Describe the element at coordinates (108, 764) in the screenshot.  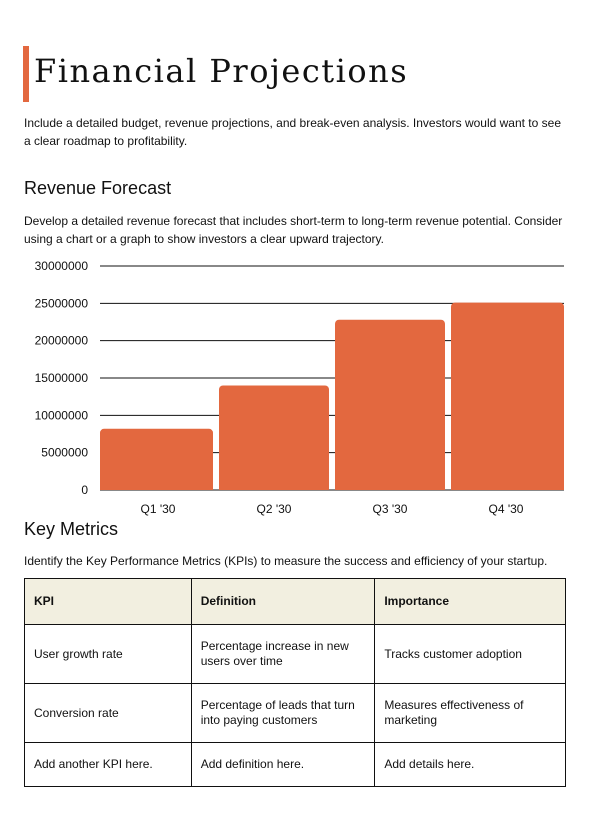
I see `kpi-cell: Add another KPI here.` at that location.